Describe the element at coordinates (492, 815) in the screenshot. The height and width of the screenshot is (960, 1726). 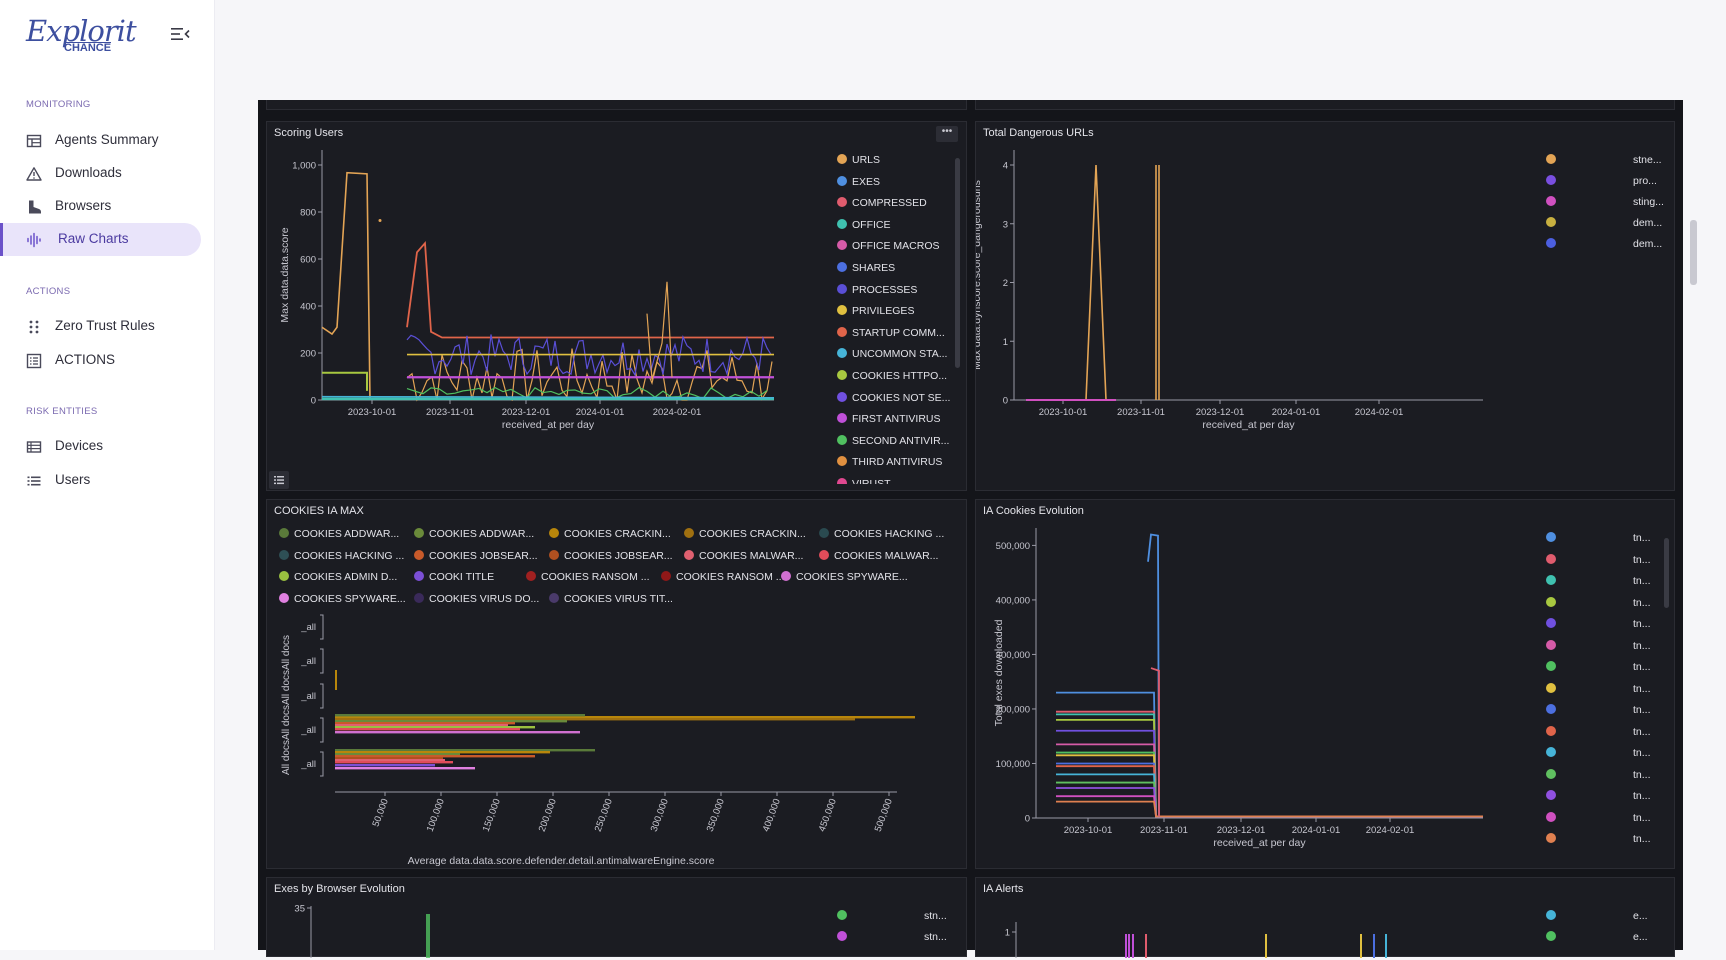
I see `x-tick-label: 150,000` at that location.